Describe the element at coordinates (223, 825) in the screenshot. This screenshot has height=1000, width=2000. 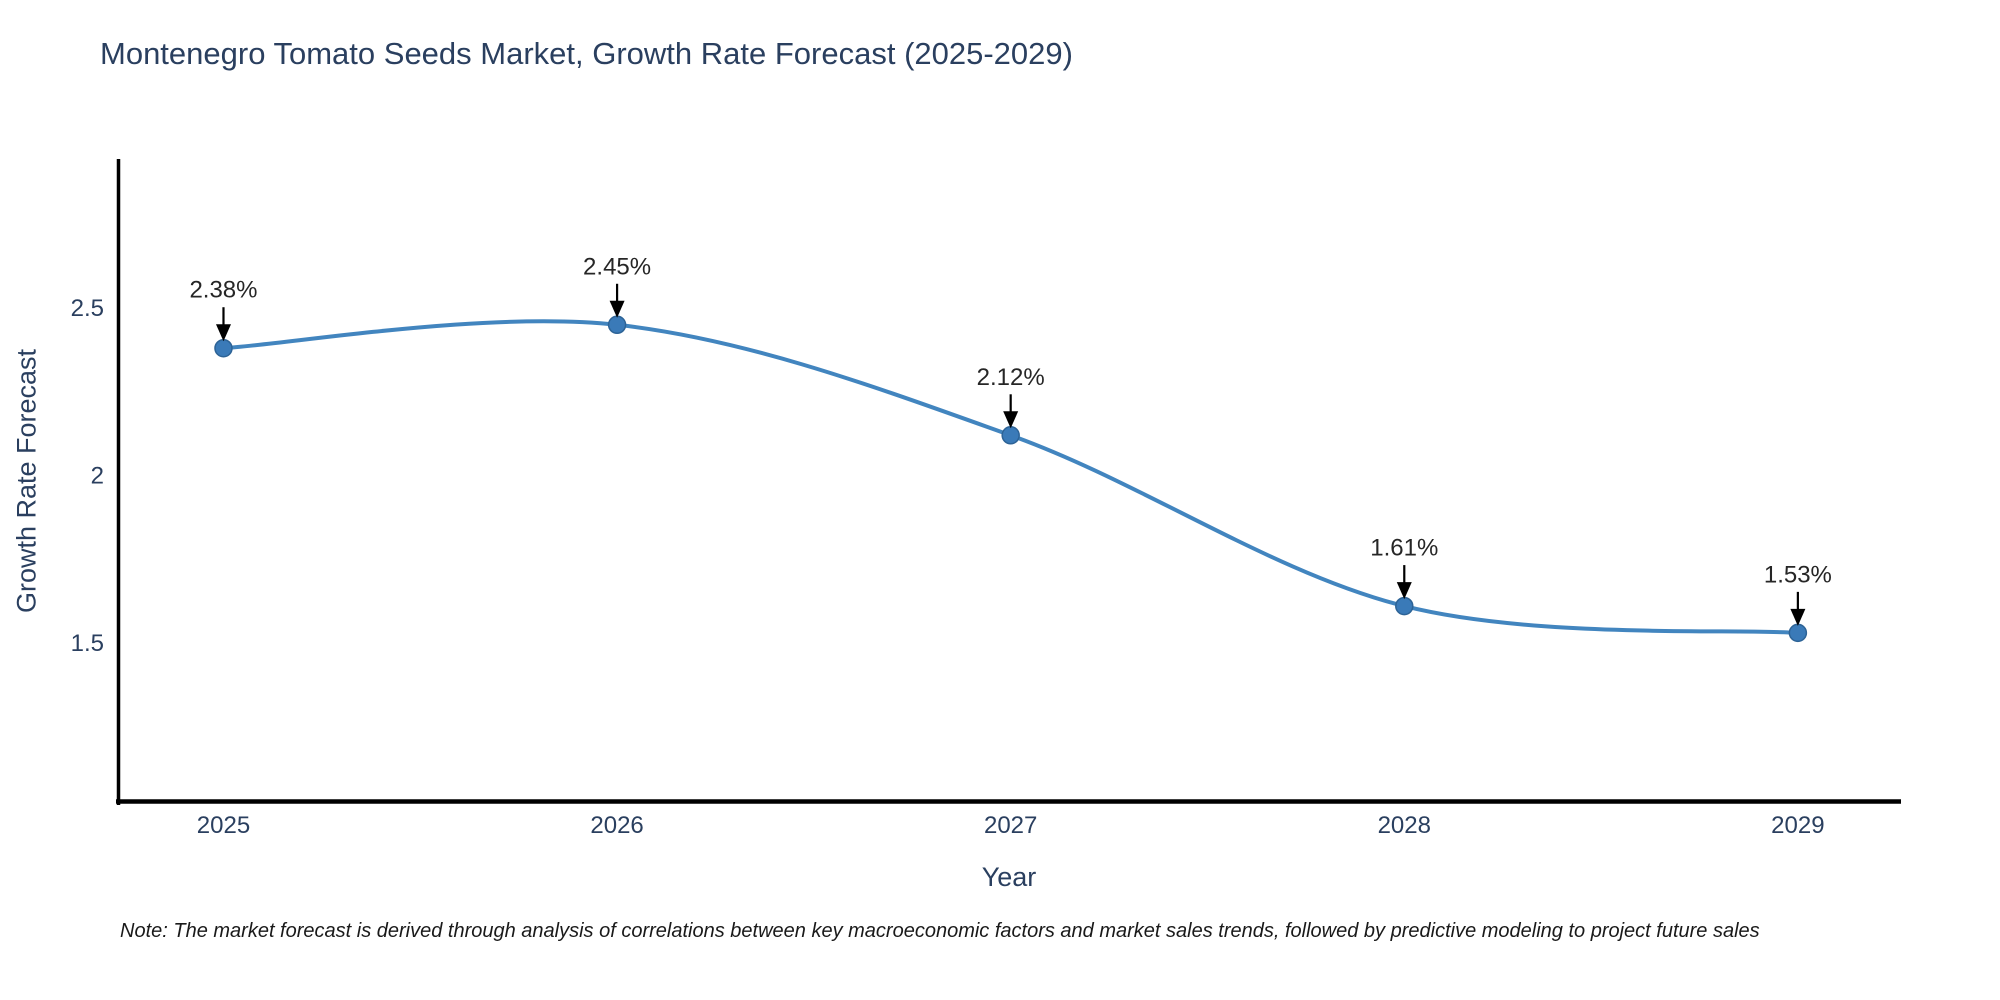
I see `x-tick-label: 2025` at that location.